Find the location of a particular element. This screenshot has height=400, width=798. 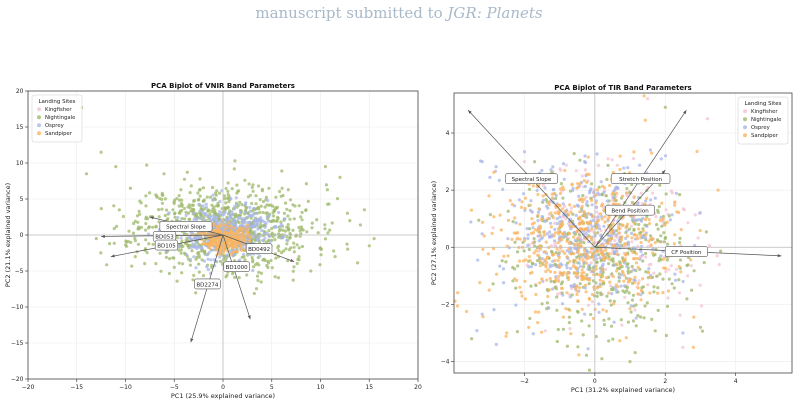

legend-title: Landing Sites is located at coordinates (762, 104).